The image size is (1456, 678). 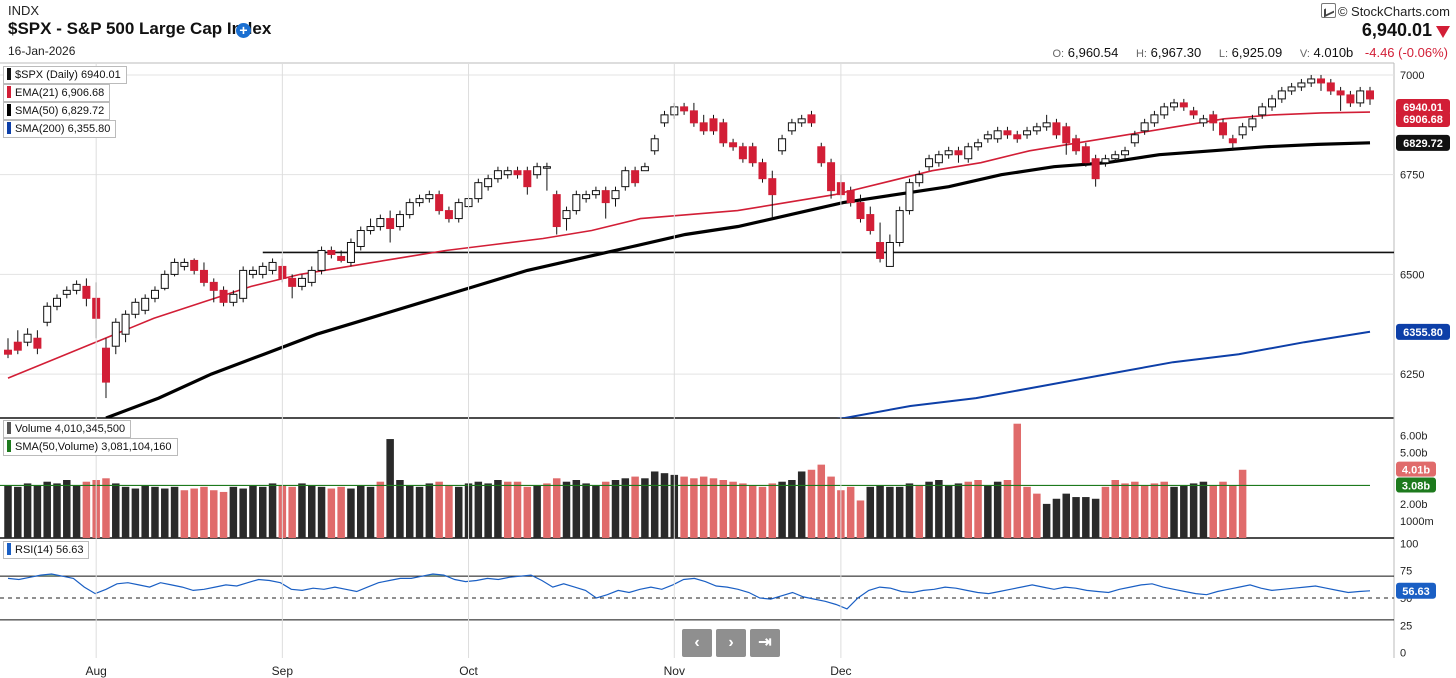 What do you see at coordinates (765, 643) in the screenshot?
I see `scroll-end-button: ⇥` at bounding box center [765, 643].